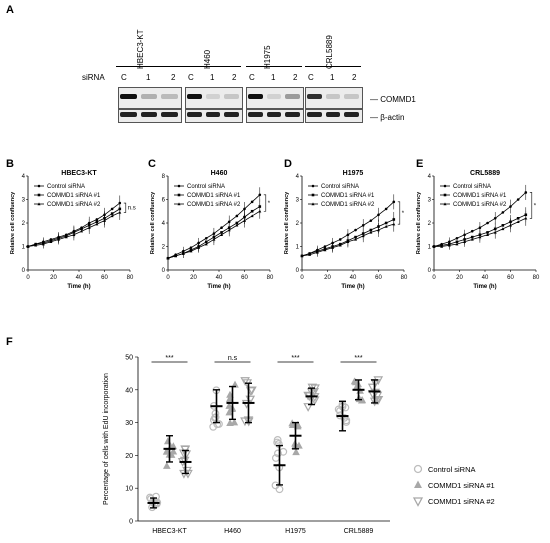  Describe the element at coordinates (452, 469) in the screenshot. I see `legend-label: Control siRNA` at that location.